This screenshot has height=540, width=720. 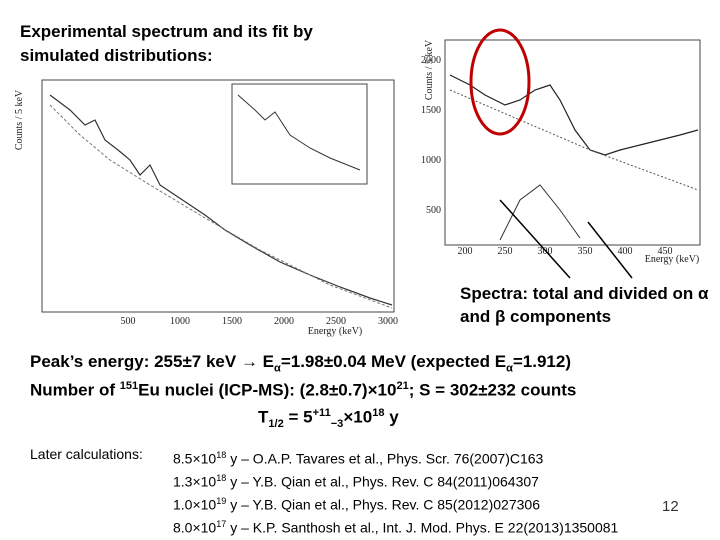 I want to click on text: −3, so click(x=337, y=424).